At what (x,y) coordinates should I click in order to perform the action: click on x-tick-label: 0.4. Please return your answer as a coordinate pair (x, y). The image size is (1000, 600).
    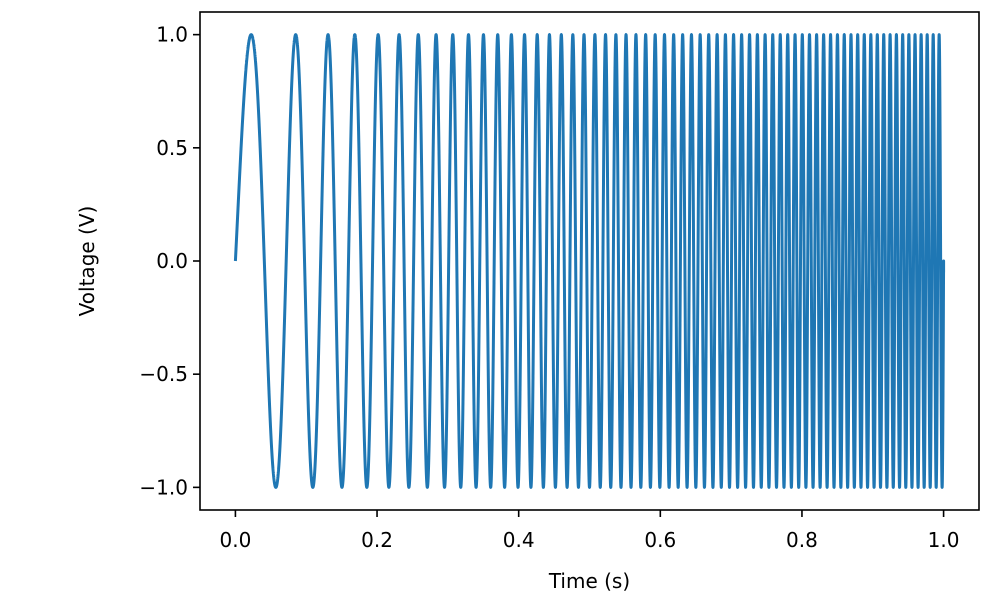
    Looking at the image, I should click on (519, 540).